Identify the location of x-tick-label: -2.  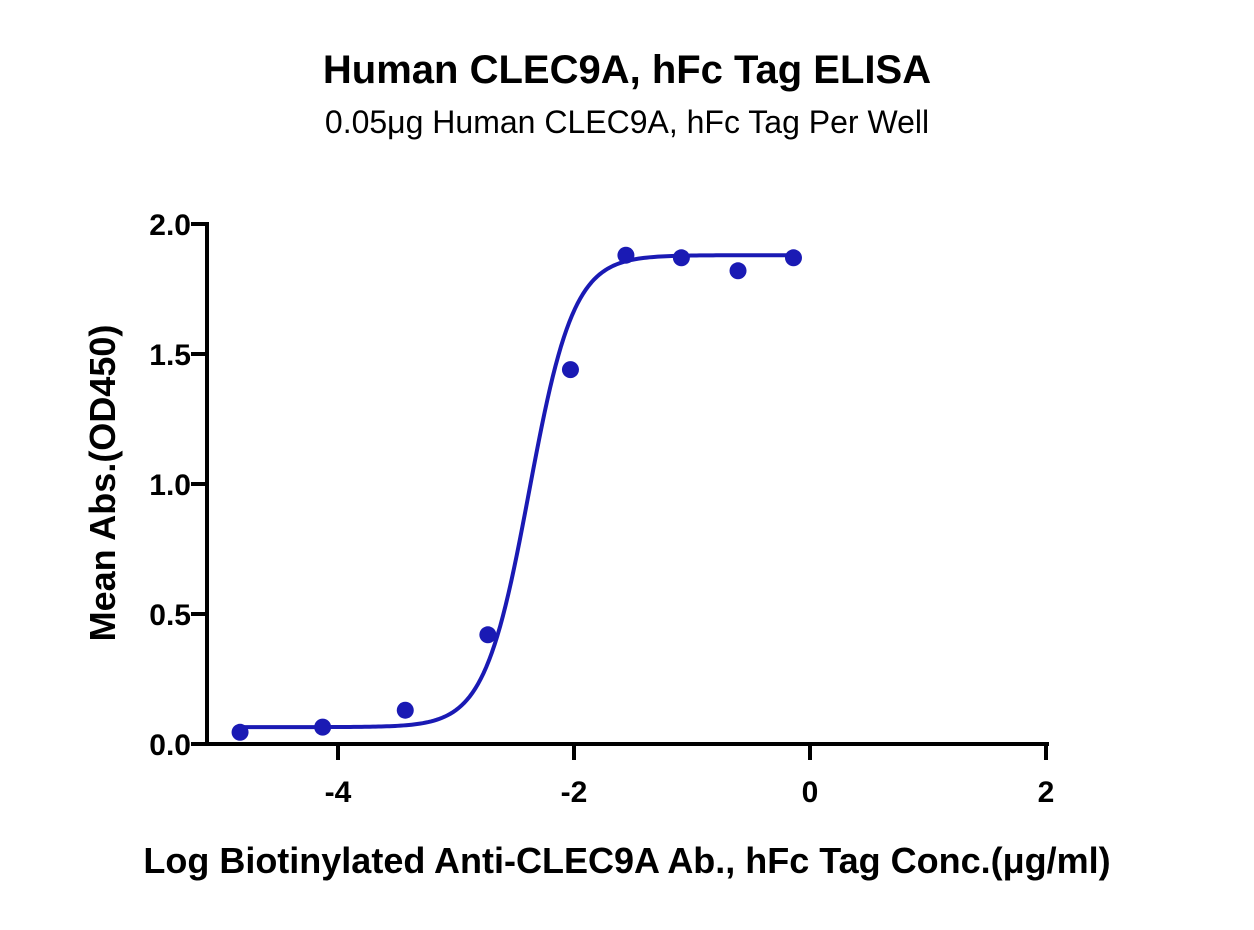
(574, 792).